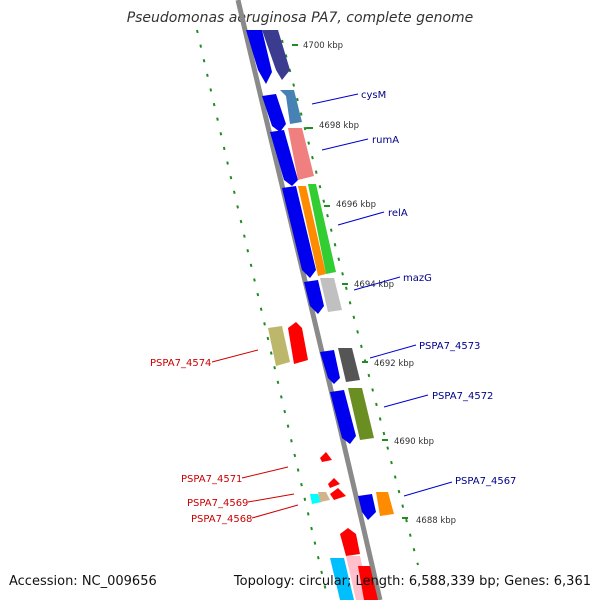  What do you see at coordinates (356, 205) in the screenshot?
I see `tick-label-2: 4696 kbp` at bounding box center [356, 205].